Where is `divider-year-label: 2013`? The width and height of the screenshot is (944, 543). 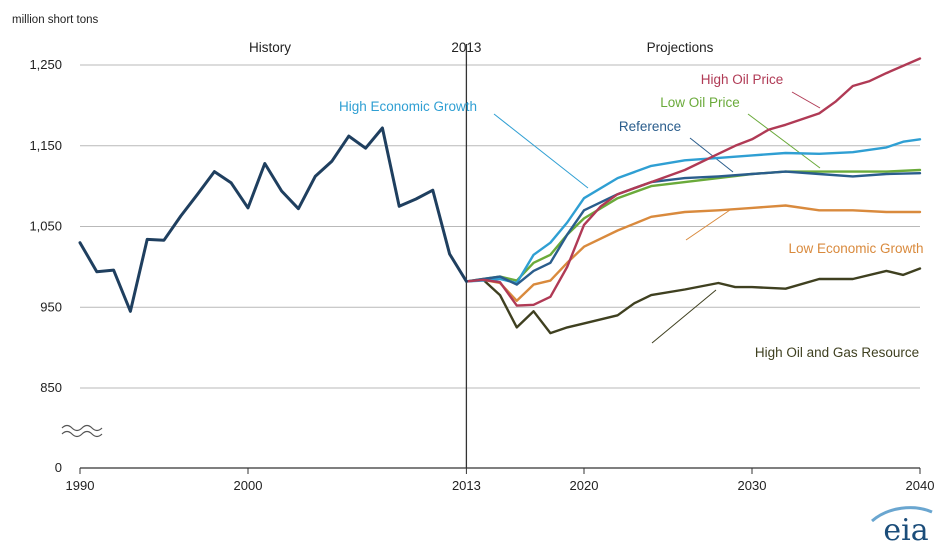
divider-year-label: 2013 is located at coordinates (466, 47).